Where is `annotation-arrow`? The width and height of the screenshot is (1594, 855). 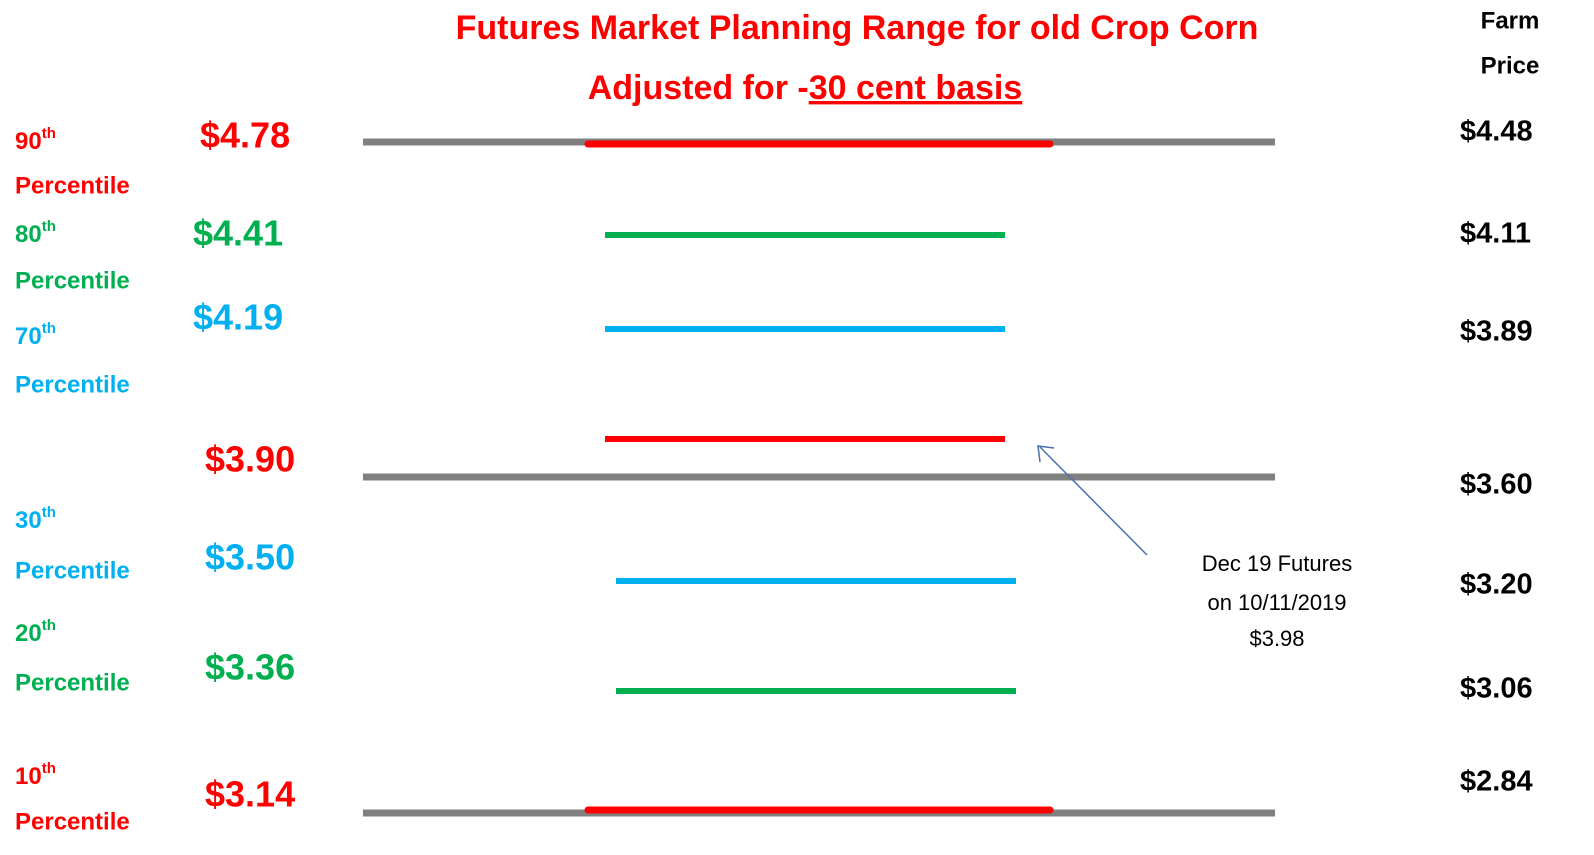
annotation-arrow is located at coordinates (1092, 500).